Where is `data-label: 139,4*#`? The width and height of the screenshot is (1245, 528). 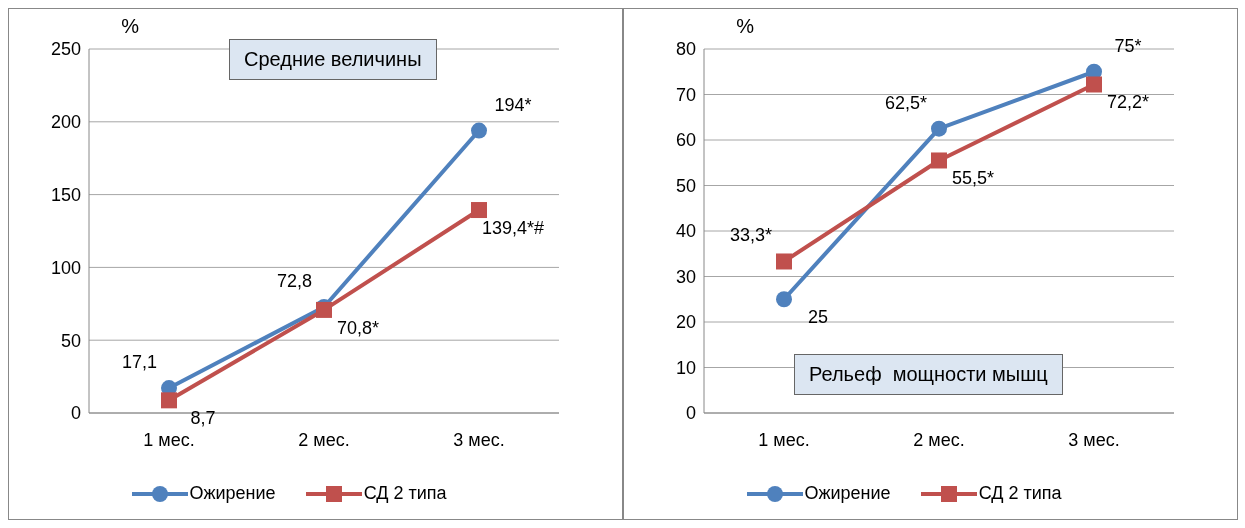 data-label: 139,4*# is located at coordinates (513, 228).